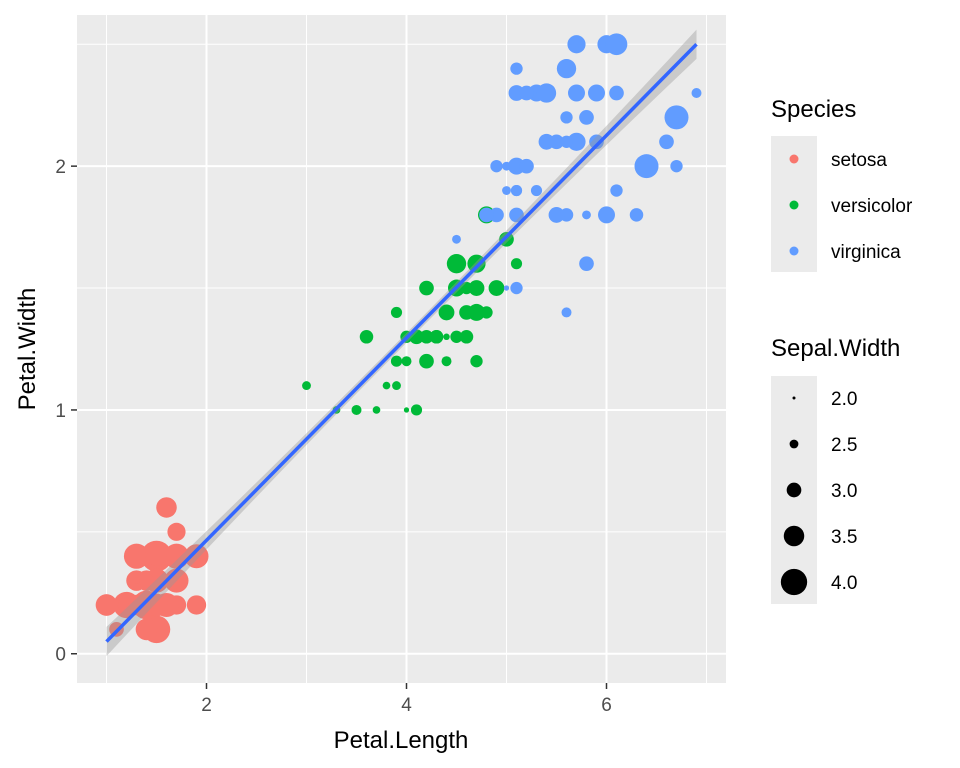 This screenshot has height=768, width=960. I want to click on legend-label-setosa: setosa, so click(859, 160).